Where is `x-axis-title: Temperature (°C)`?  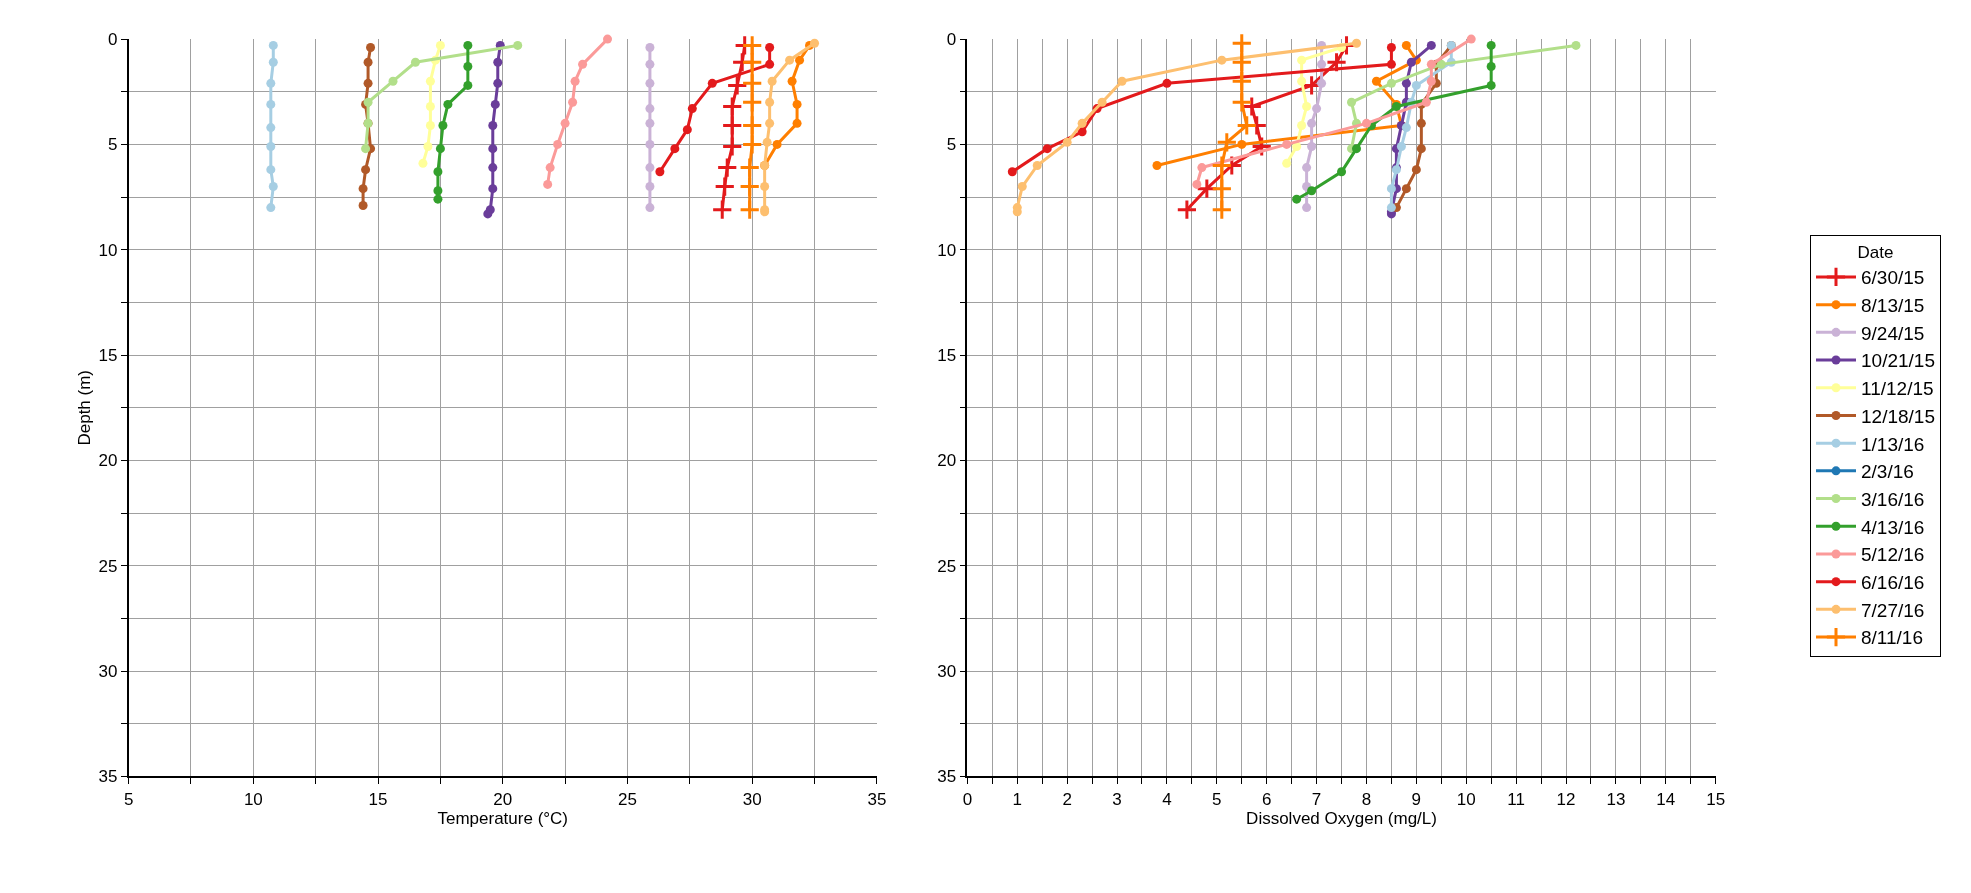 x-axis-title: Temperature (°C) is located at coordinates (503, 818).